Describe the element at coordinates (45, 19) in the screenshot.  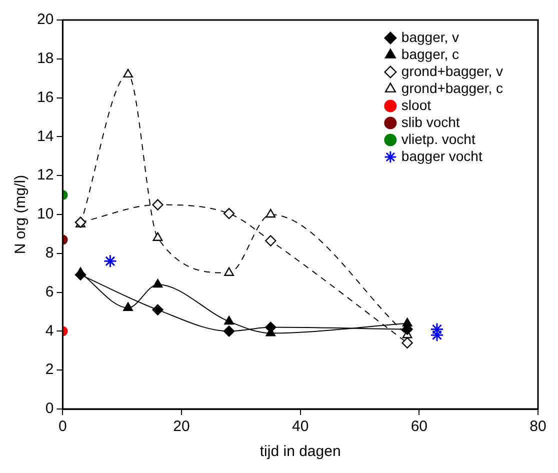
I see `y-tick-label: 20` at that location.